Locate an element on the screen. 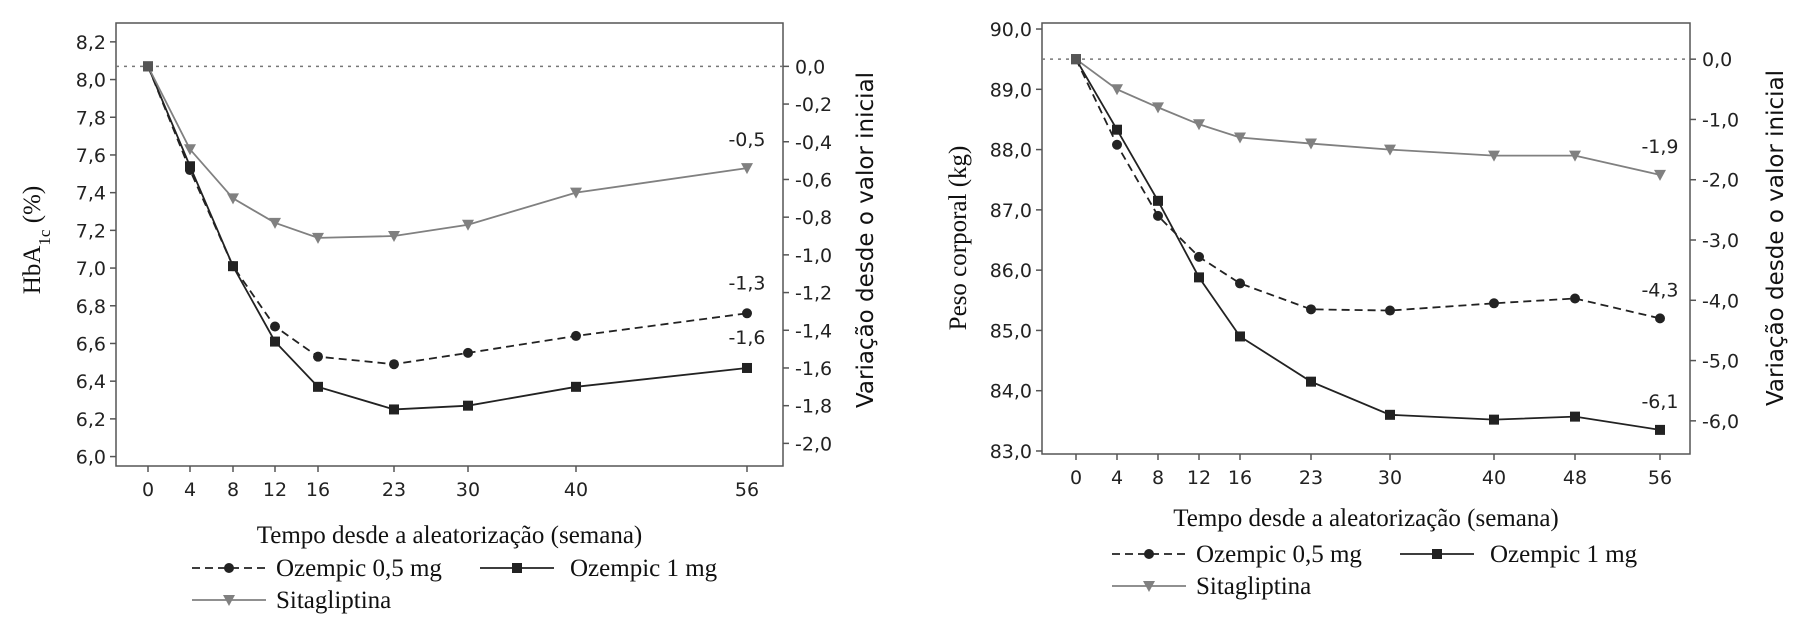 The width and height of the screenshot is (1804, 627). y-tick-label: 90,0 is located at coordinates (1011, 30).